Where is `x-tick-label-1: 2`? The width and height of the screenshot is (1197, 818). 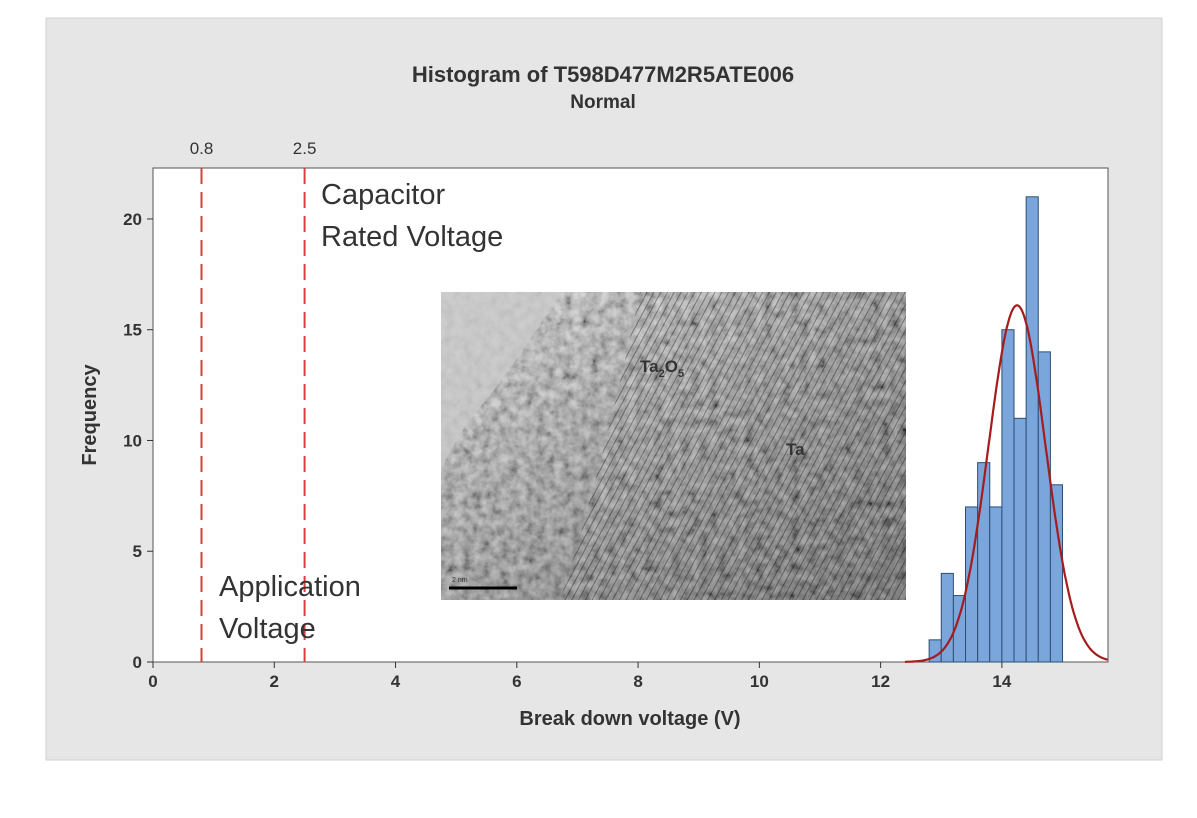 x-tick-label-1: 2 is located at coordinates (274, 681).